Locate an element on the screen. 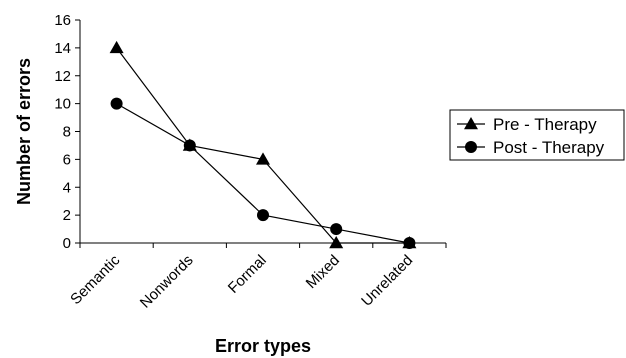 This screenshot has width=626, height=358. y-ticks: 0 2 4 6 8 10 12 14 16 is located at coordinates (67, 132).